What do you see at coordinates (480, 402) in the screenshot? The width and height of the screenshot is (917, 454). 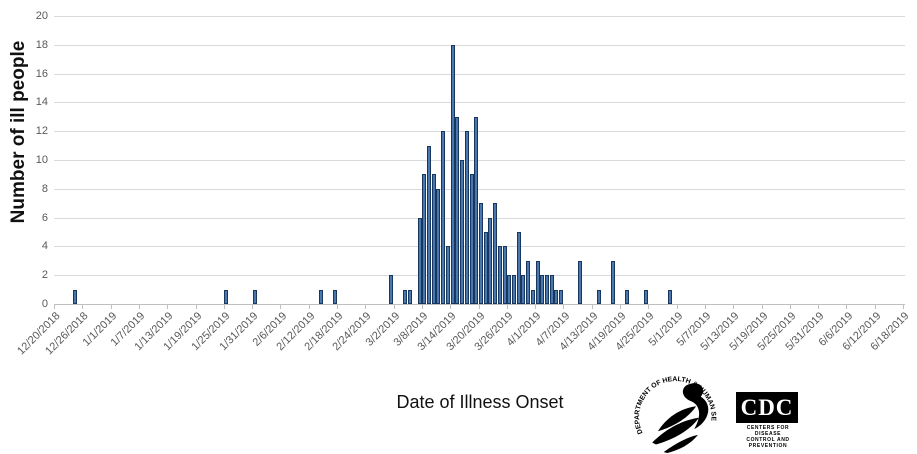 I see `x-axis-title: Date of Illness Onset` at bounding box center [480, 402].